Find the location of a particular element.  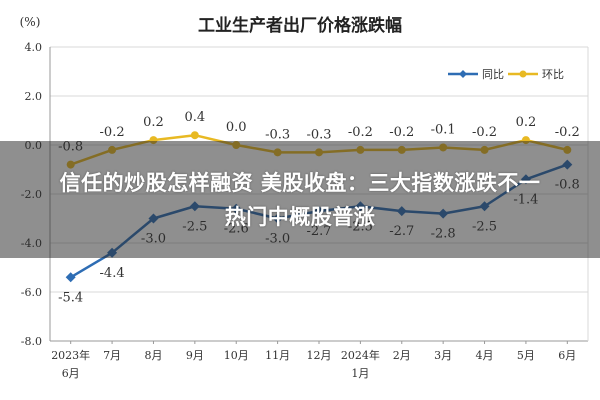

x-tick-label: 1月 is located at coordinates (360, 373).